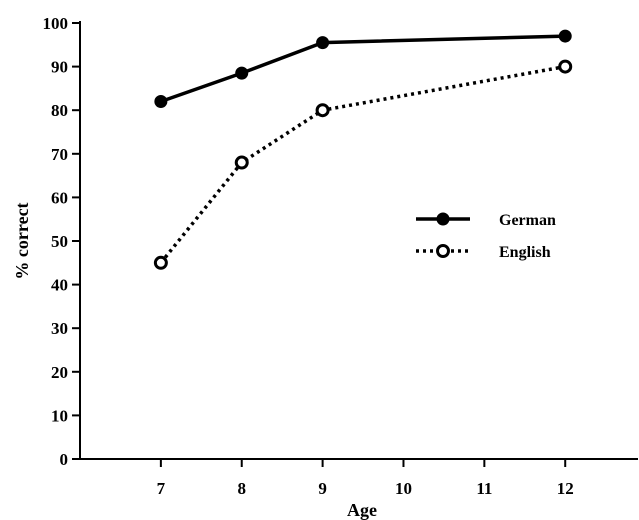  What do you see at coordinates (241, 488) in the screenshot?
I see `x-tick-label: 8` at bounding box center [241, 488].